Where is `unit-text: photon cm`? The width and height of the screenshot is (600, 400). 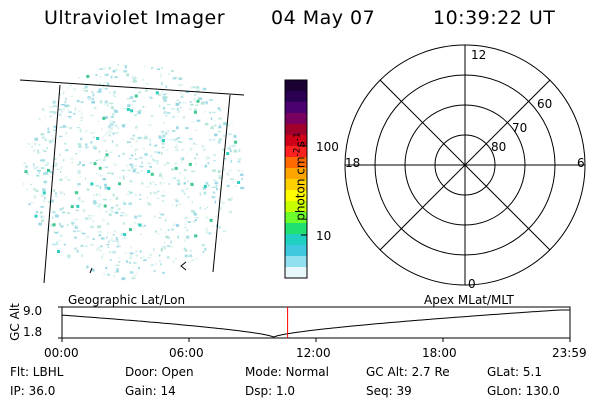
unit-text: photon cm is located at coordinates (300, 188).